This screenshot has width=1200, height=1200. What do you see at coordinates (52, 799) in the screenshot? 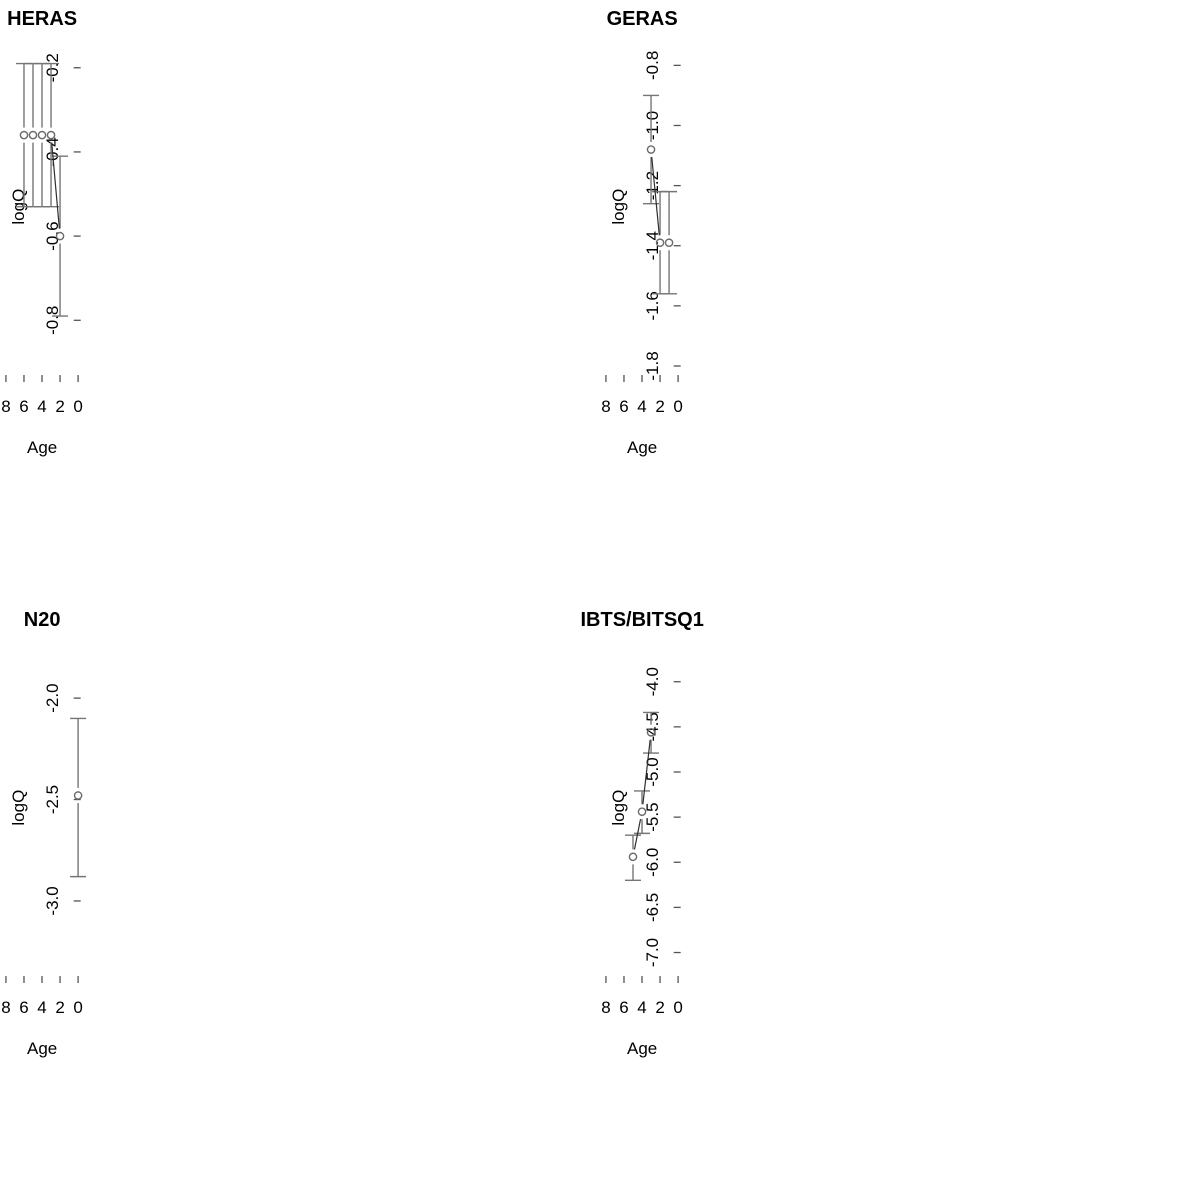
I see `y-tick-label: -2.5` at bounding box center [52, 799].